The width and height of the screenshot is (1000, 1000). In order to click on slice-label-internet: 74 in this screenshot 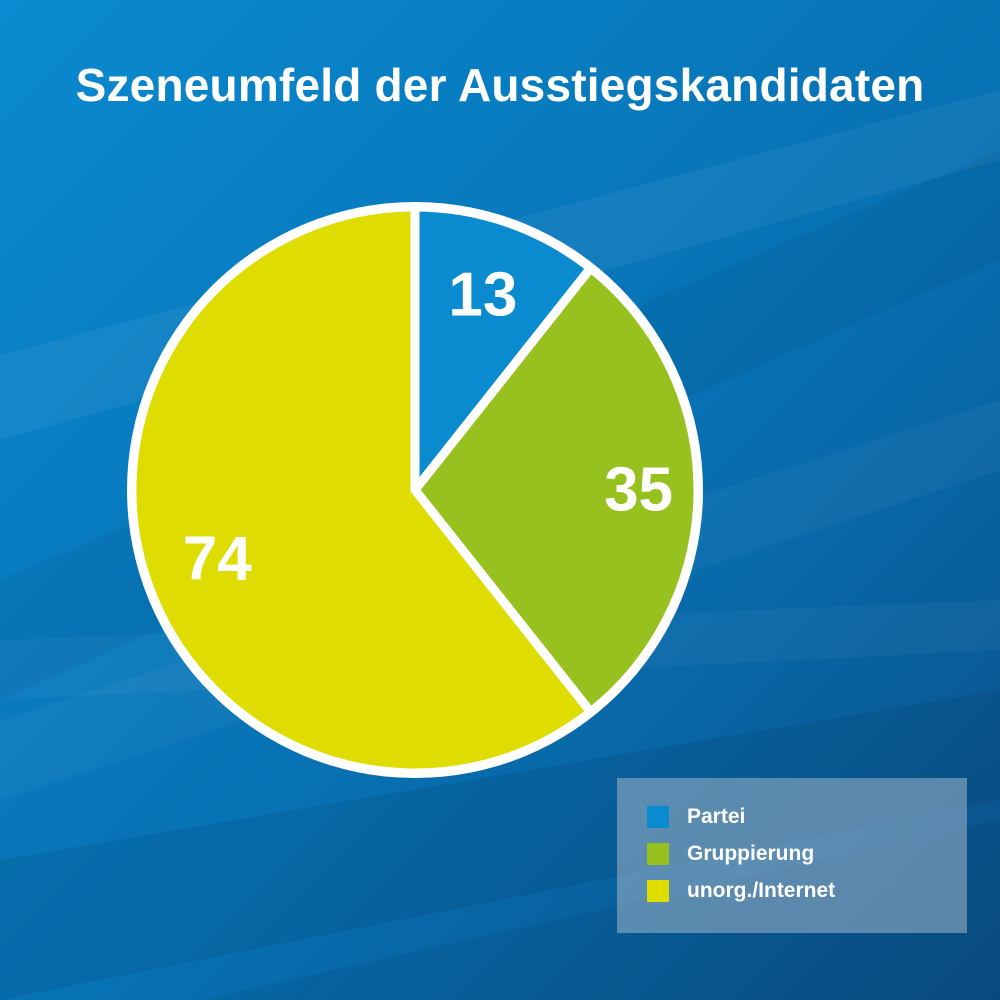, I will do `click(217, 558)`.